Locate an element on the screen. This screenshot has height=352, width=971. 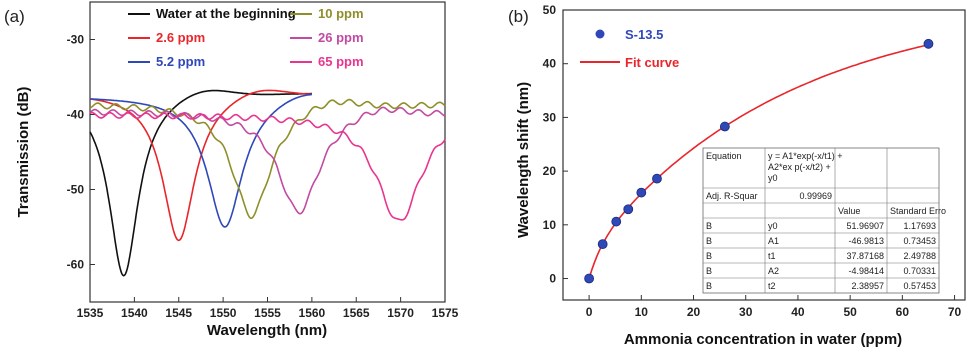
panel-a-label: (a) is located at coordinates (14, 16).